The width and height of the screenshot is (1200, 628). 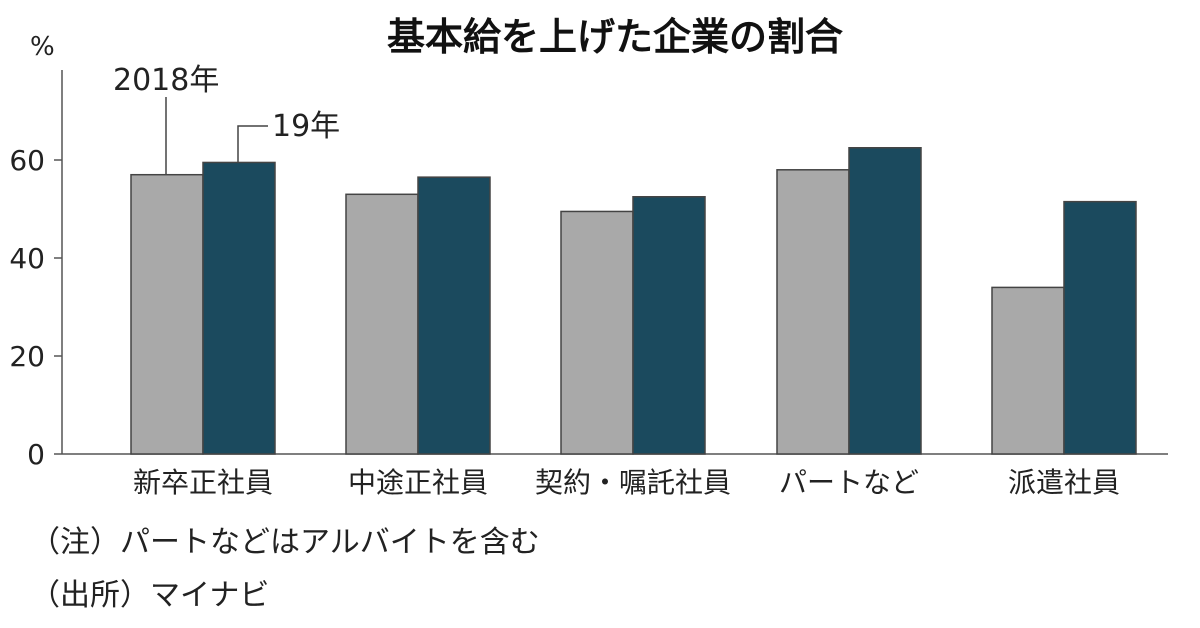 I want to click on x-tick-label: パートなど, so click(x=849, y=482).